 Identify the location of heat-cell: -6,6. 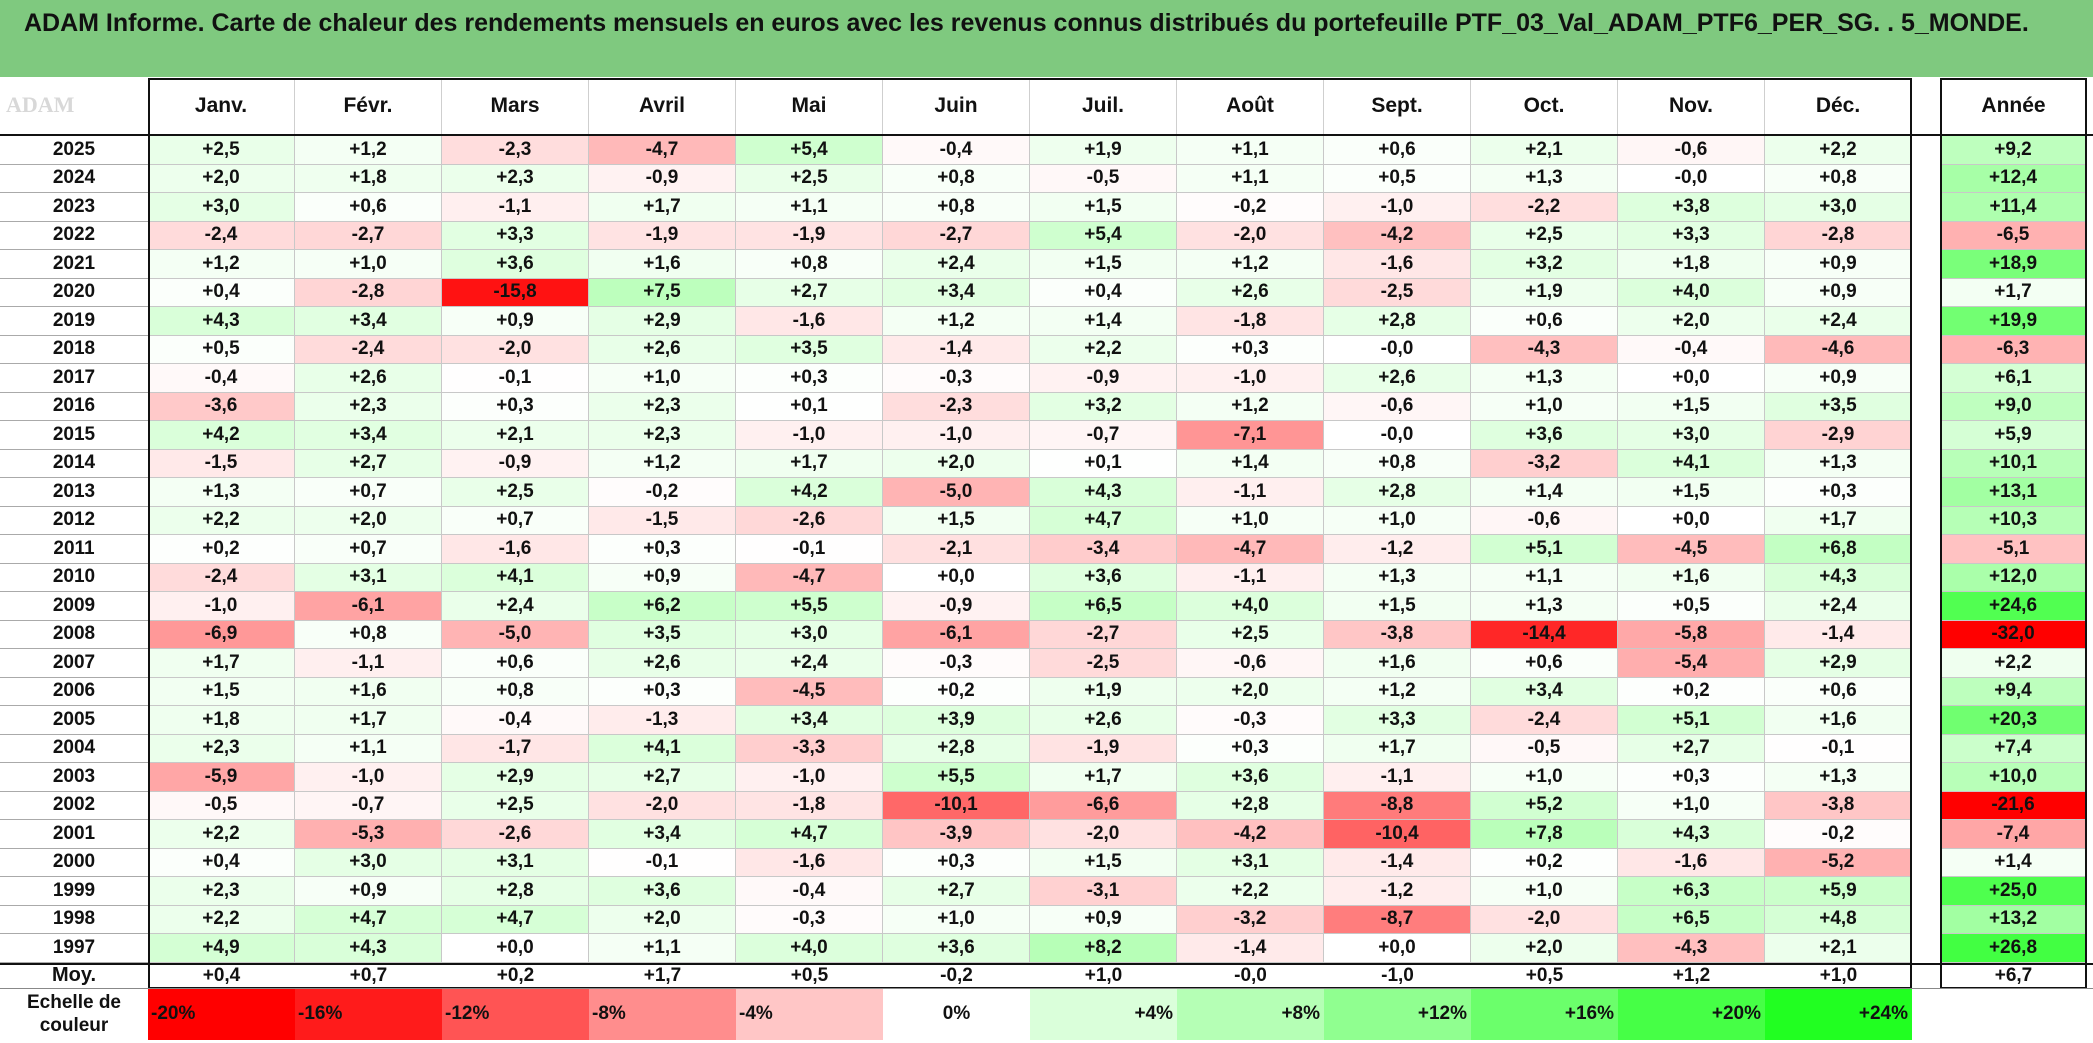
(1103, 805).